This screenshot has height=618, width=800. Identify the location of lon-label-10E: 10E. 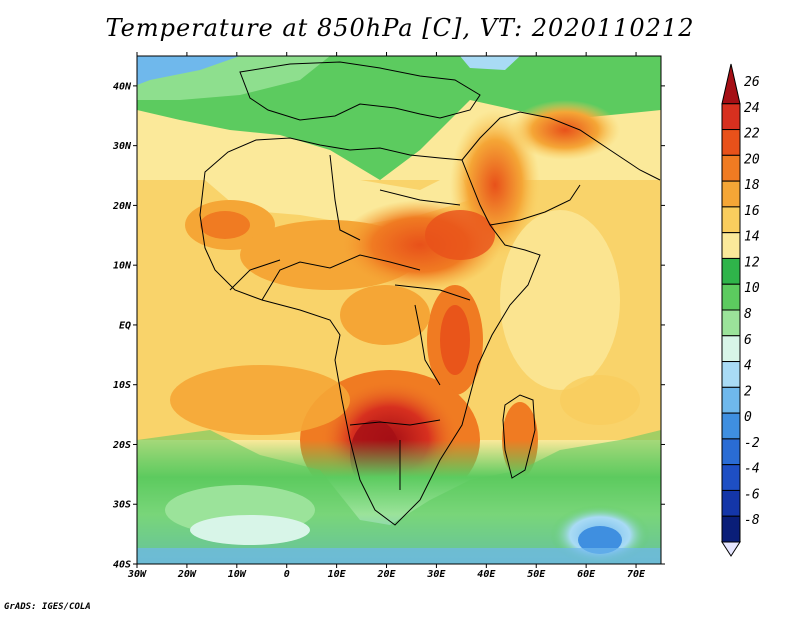
(337, 574).